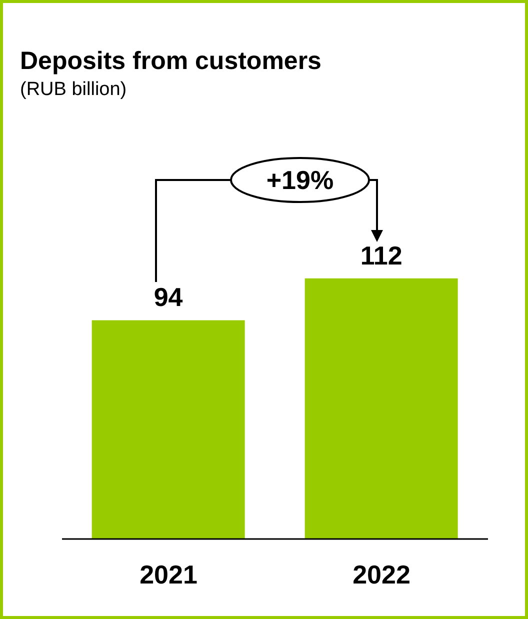  What do you see at coordinates (169, 297) in the screenshot?
I see `data-label: 94` at bounding box center [169, 297].